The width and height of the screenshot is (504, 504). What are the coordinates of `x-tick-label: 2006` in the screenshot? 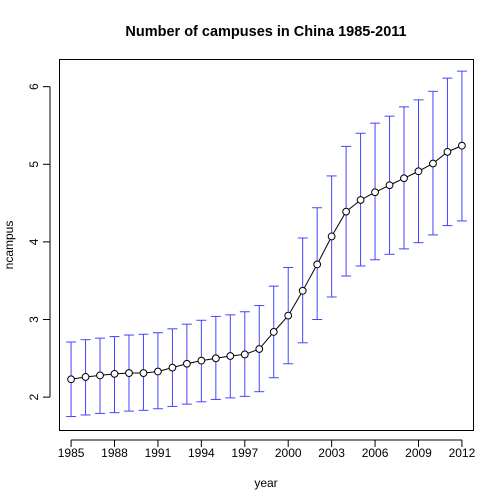 It's located at (375, 453).